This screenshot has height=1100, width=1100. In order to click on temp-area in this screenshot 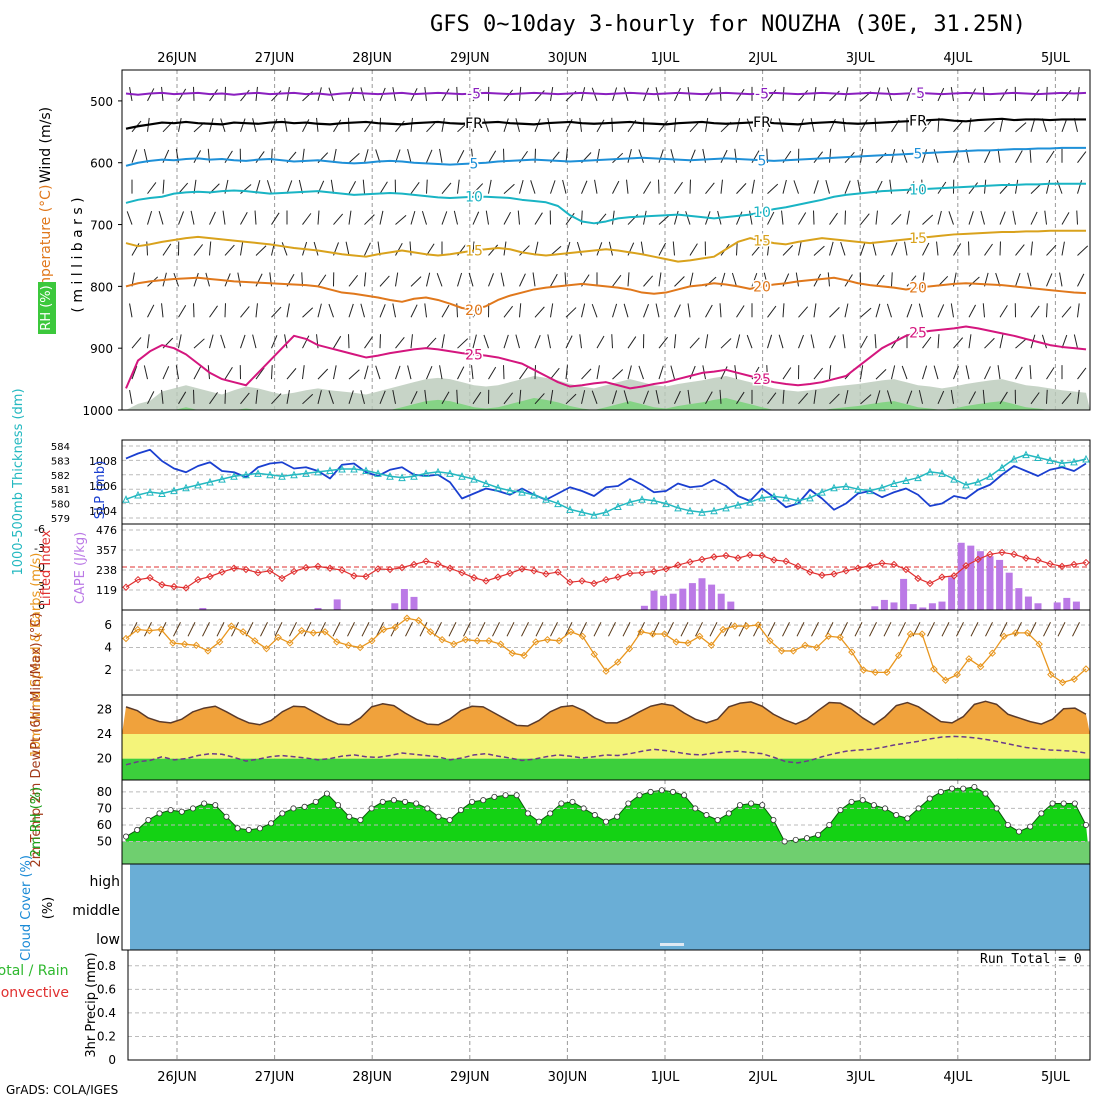, I will do `click(606, 717)`.